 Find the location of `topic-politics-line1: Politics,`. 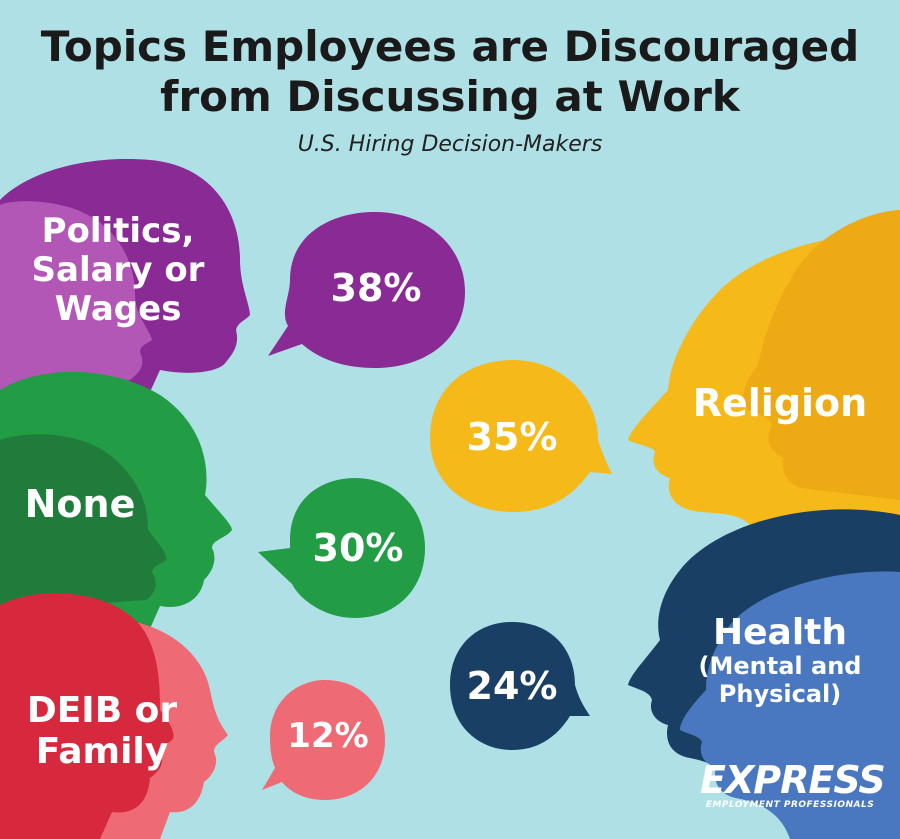

topic-politics-line1: Politics, is located at coordinates (118, 231).